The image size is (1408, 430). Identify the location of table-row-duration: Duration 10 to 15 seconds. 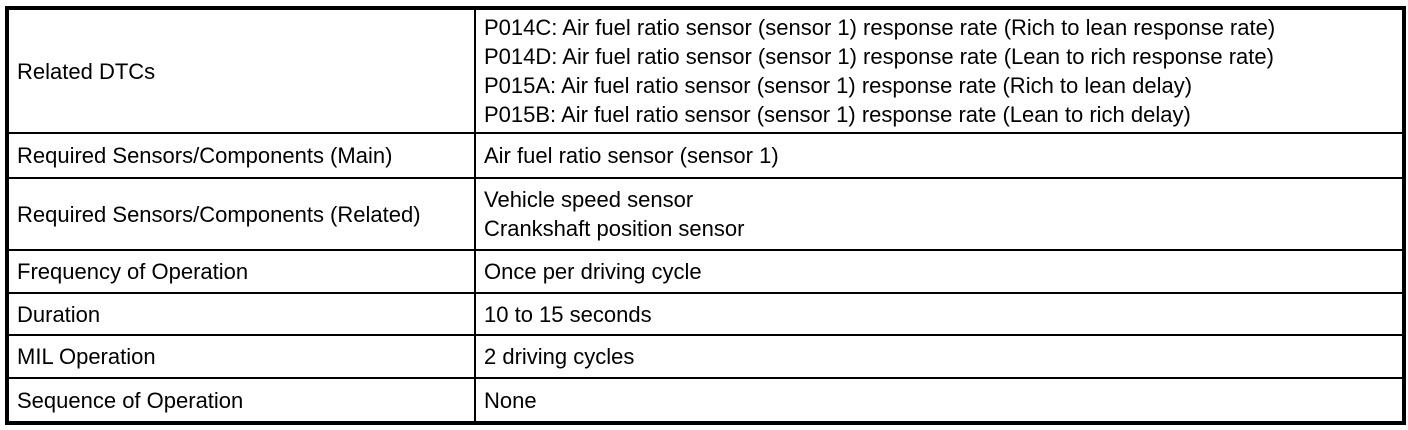
(705, 314).